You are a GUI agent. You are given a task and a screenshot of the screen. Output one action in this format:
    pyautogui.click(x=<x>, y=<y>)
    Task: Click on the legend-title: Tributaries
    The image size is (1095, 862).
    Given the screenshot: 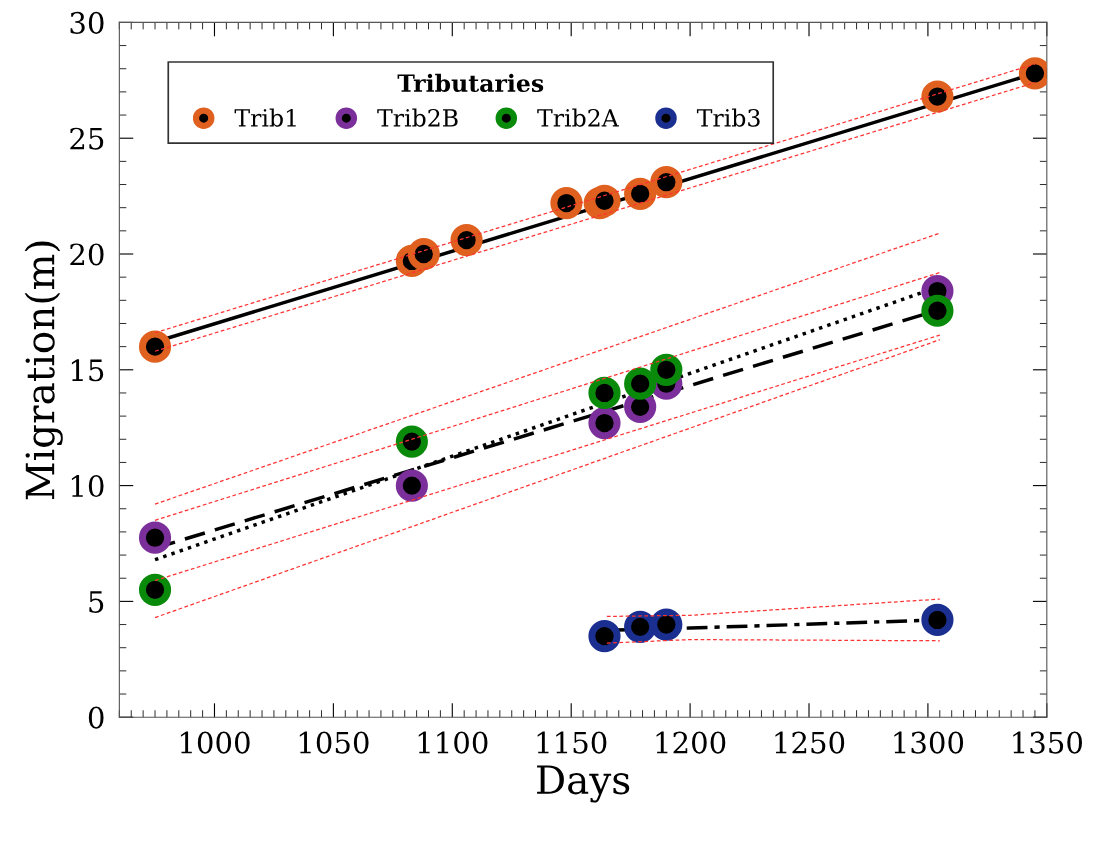 What is the action you would take?
    pyautogui.click(x=470, y=83)
    